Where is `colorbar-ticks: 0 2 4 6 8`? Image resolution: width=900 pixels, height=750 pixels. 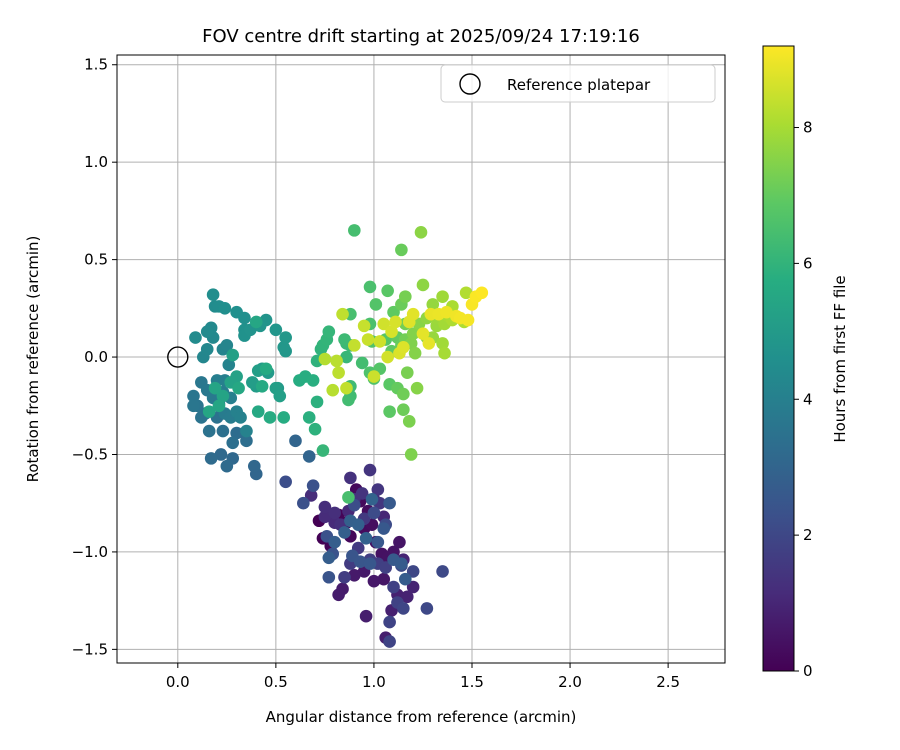 colorbar-ticks: 0 2 4 6 8 is located at coordinates (803, 399).